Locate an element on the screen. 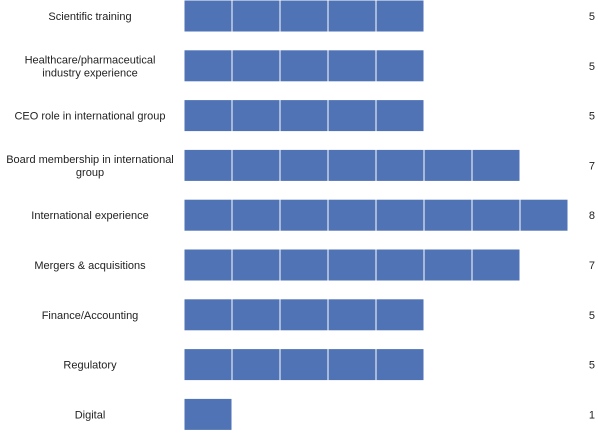 This screenshot has width=598, height=435. value-label: 1 is located at coordinates (592, 415).